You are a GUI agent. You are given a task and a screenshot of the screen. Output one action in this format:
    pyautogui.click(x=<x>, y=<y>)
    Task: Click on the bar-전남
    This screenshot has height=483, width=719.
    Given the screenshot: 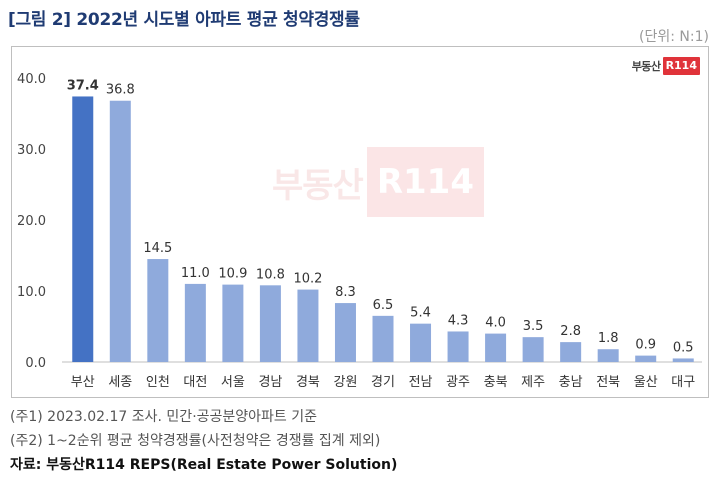 What is the action you would take?
    pyautogui.click(x=421, y=342)
    